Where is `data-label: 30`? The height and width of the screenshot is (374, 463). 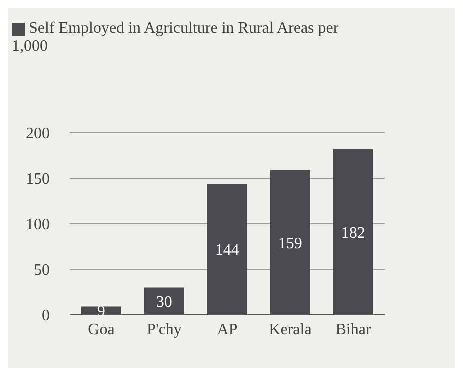 data-label: 30 is located at coordinates (164, 303).